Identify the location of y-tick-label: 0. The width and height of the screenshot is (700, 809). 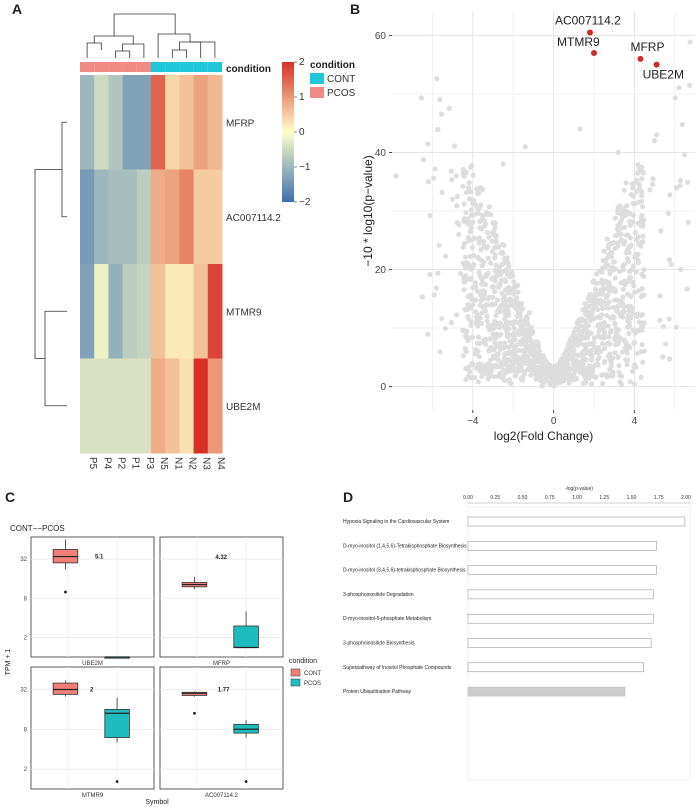
(383, 387).